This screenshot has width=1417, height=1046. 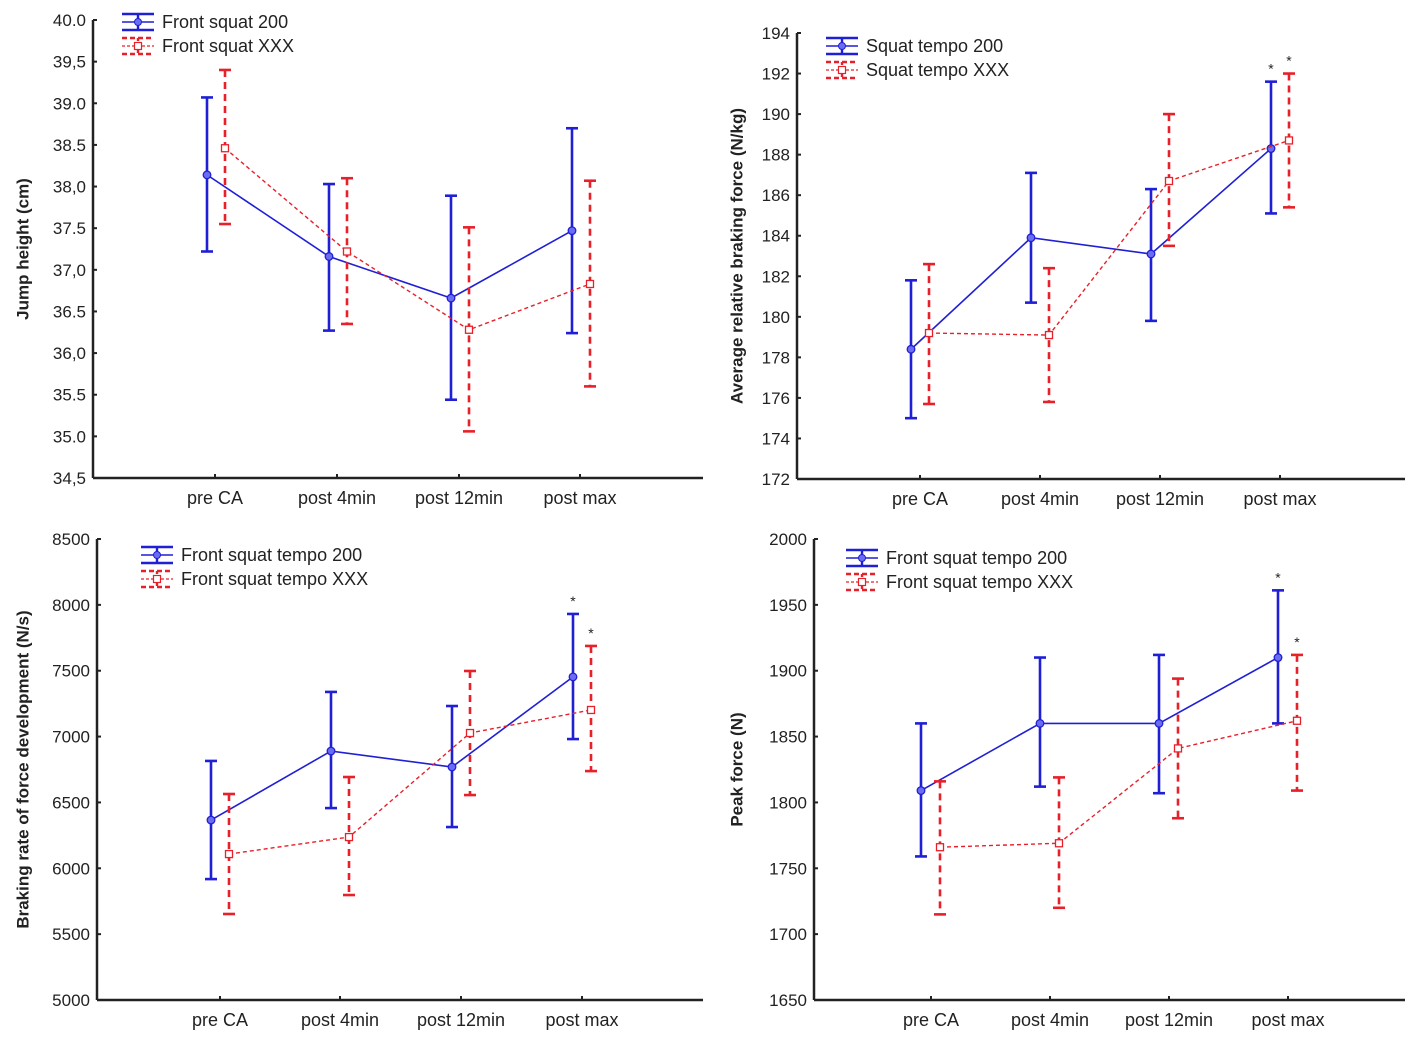 I want to click on y-tick-label: 1800, so click(x=788, y=802).